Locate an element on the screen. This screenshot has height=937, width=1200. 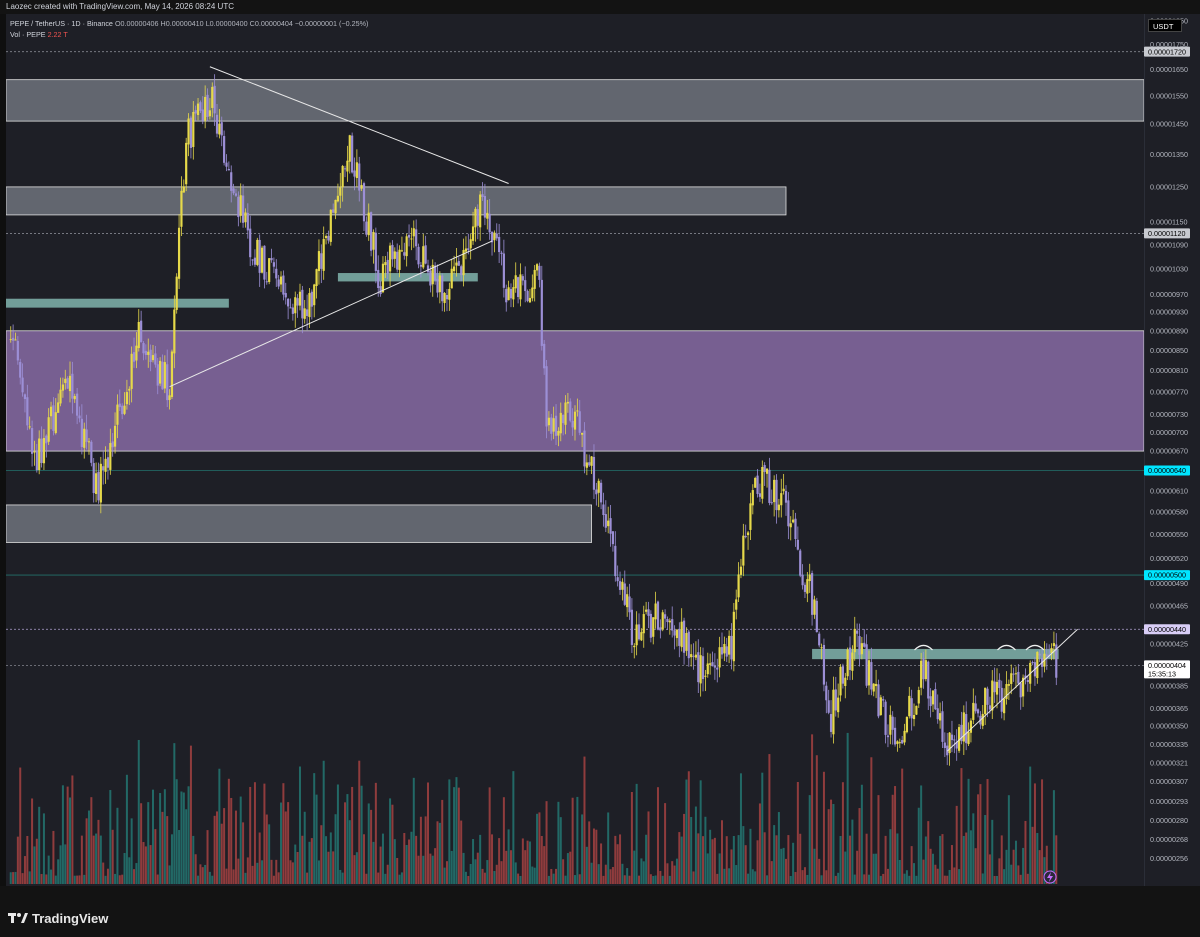
currency-unit-button: USDT is located at coordinates (1165, 25).